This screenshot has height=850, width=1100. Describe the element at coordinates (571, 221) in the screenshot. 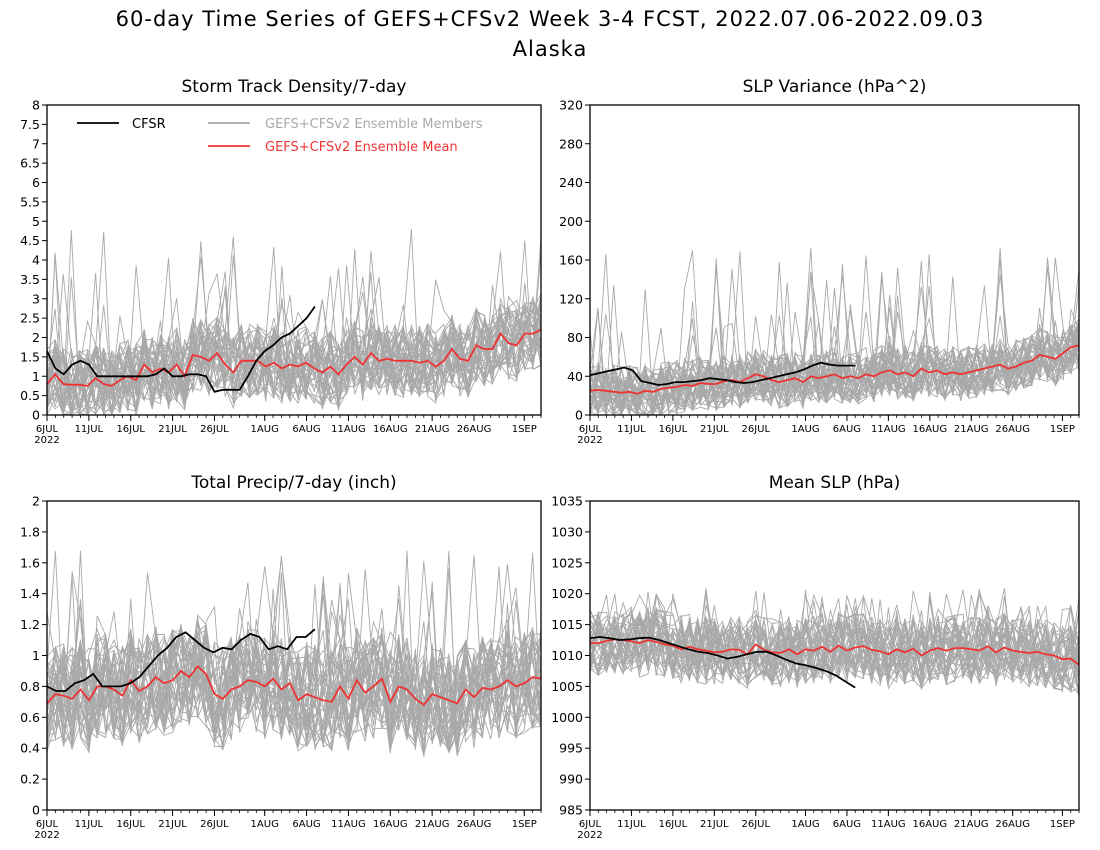

I see `y-tick-label: 200` at that location.